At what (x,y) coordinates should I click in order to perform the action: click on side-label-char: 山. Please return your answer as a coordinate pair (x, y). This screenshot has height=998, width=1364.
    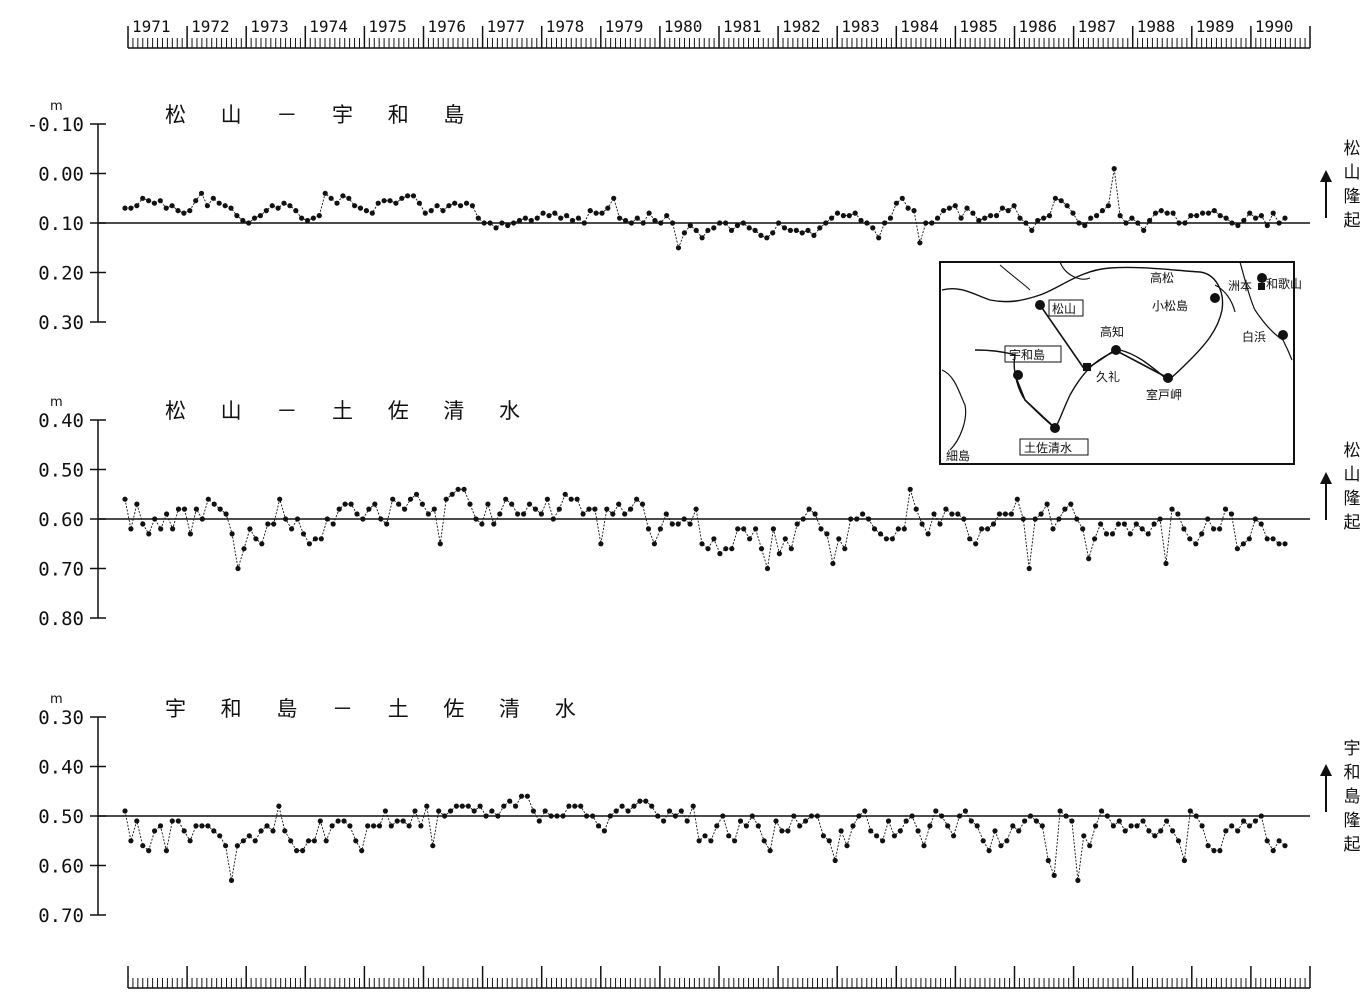
    Looking at the image, I should click on (1352, 173).